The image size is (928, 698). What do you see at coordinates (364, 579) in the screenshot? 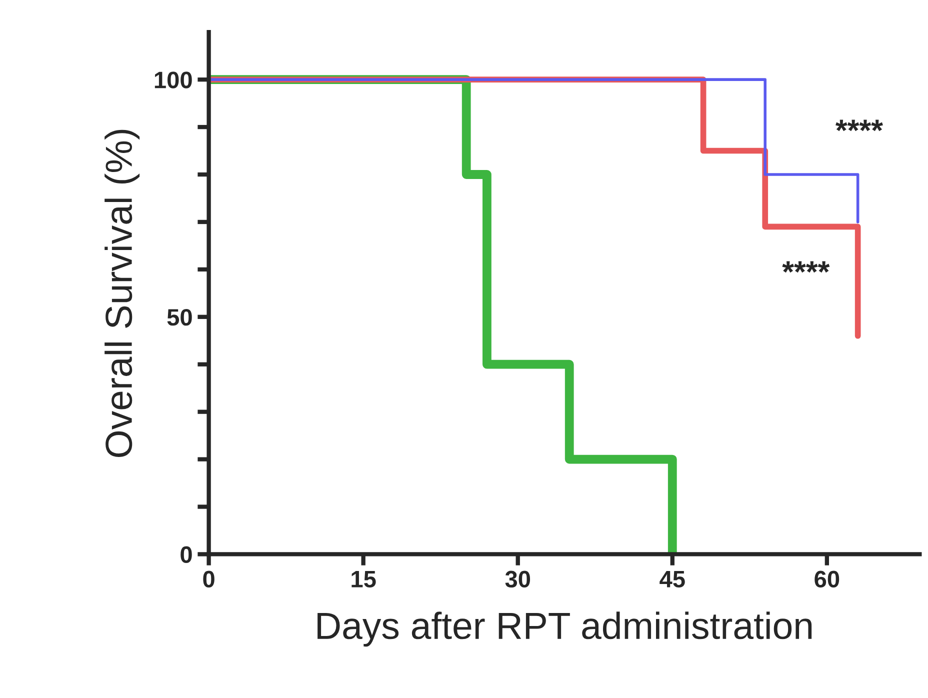
I see `x-tick-label: 15` at bounding box center [364, 579].